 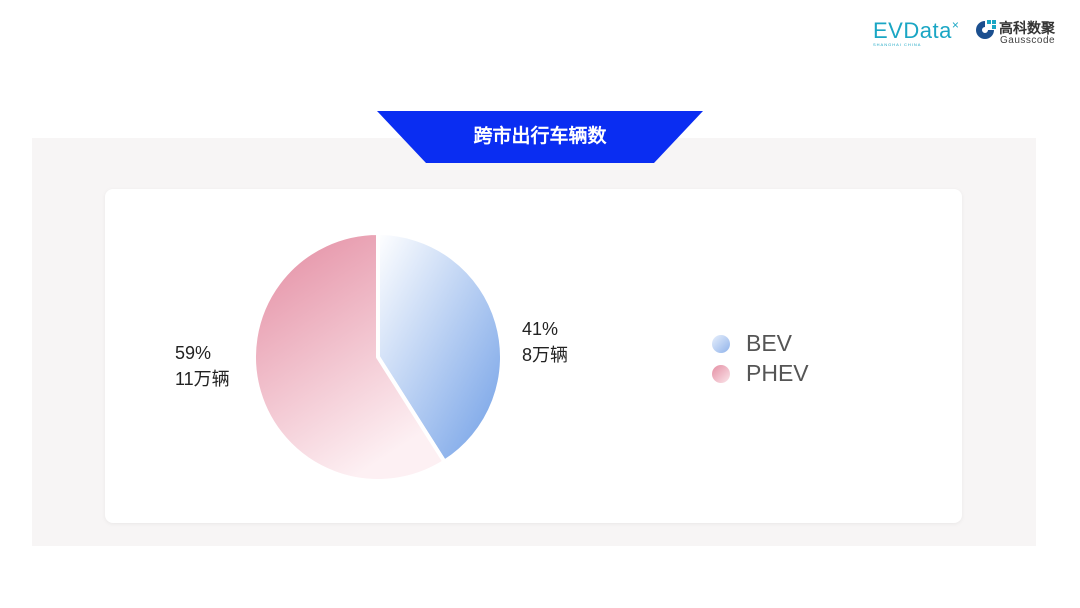 I want to click on legend-item-bev: BEV, so click(x=752, y=343).